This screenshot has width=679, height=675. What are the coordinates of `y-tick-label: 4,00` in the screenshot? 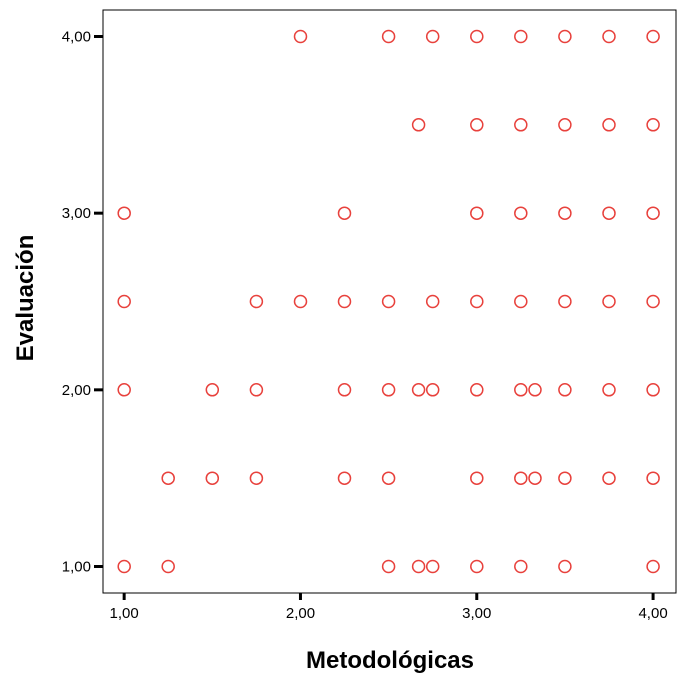 It's located at (76, 37).